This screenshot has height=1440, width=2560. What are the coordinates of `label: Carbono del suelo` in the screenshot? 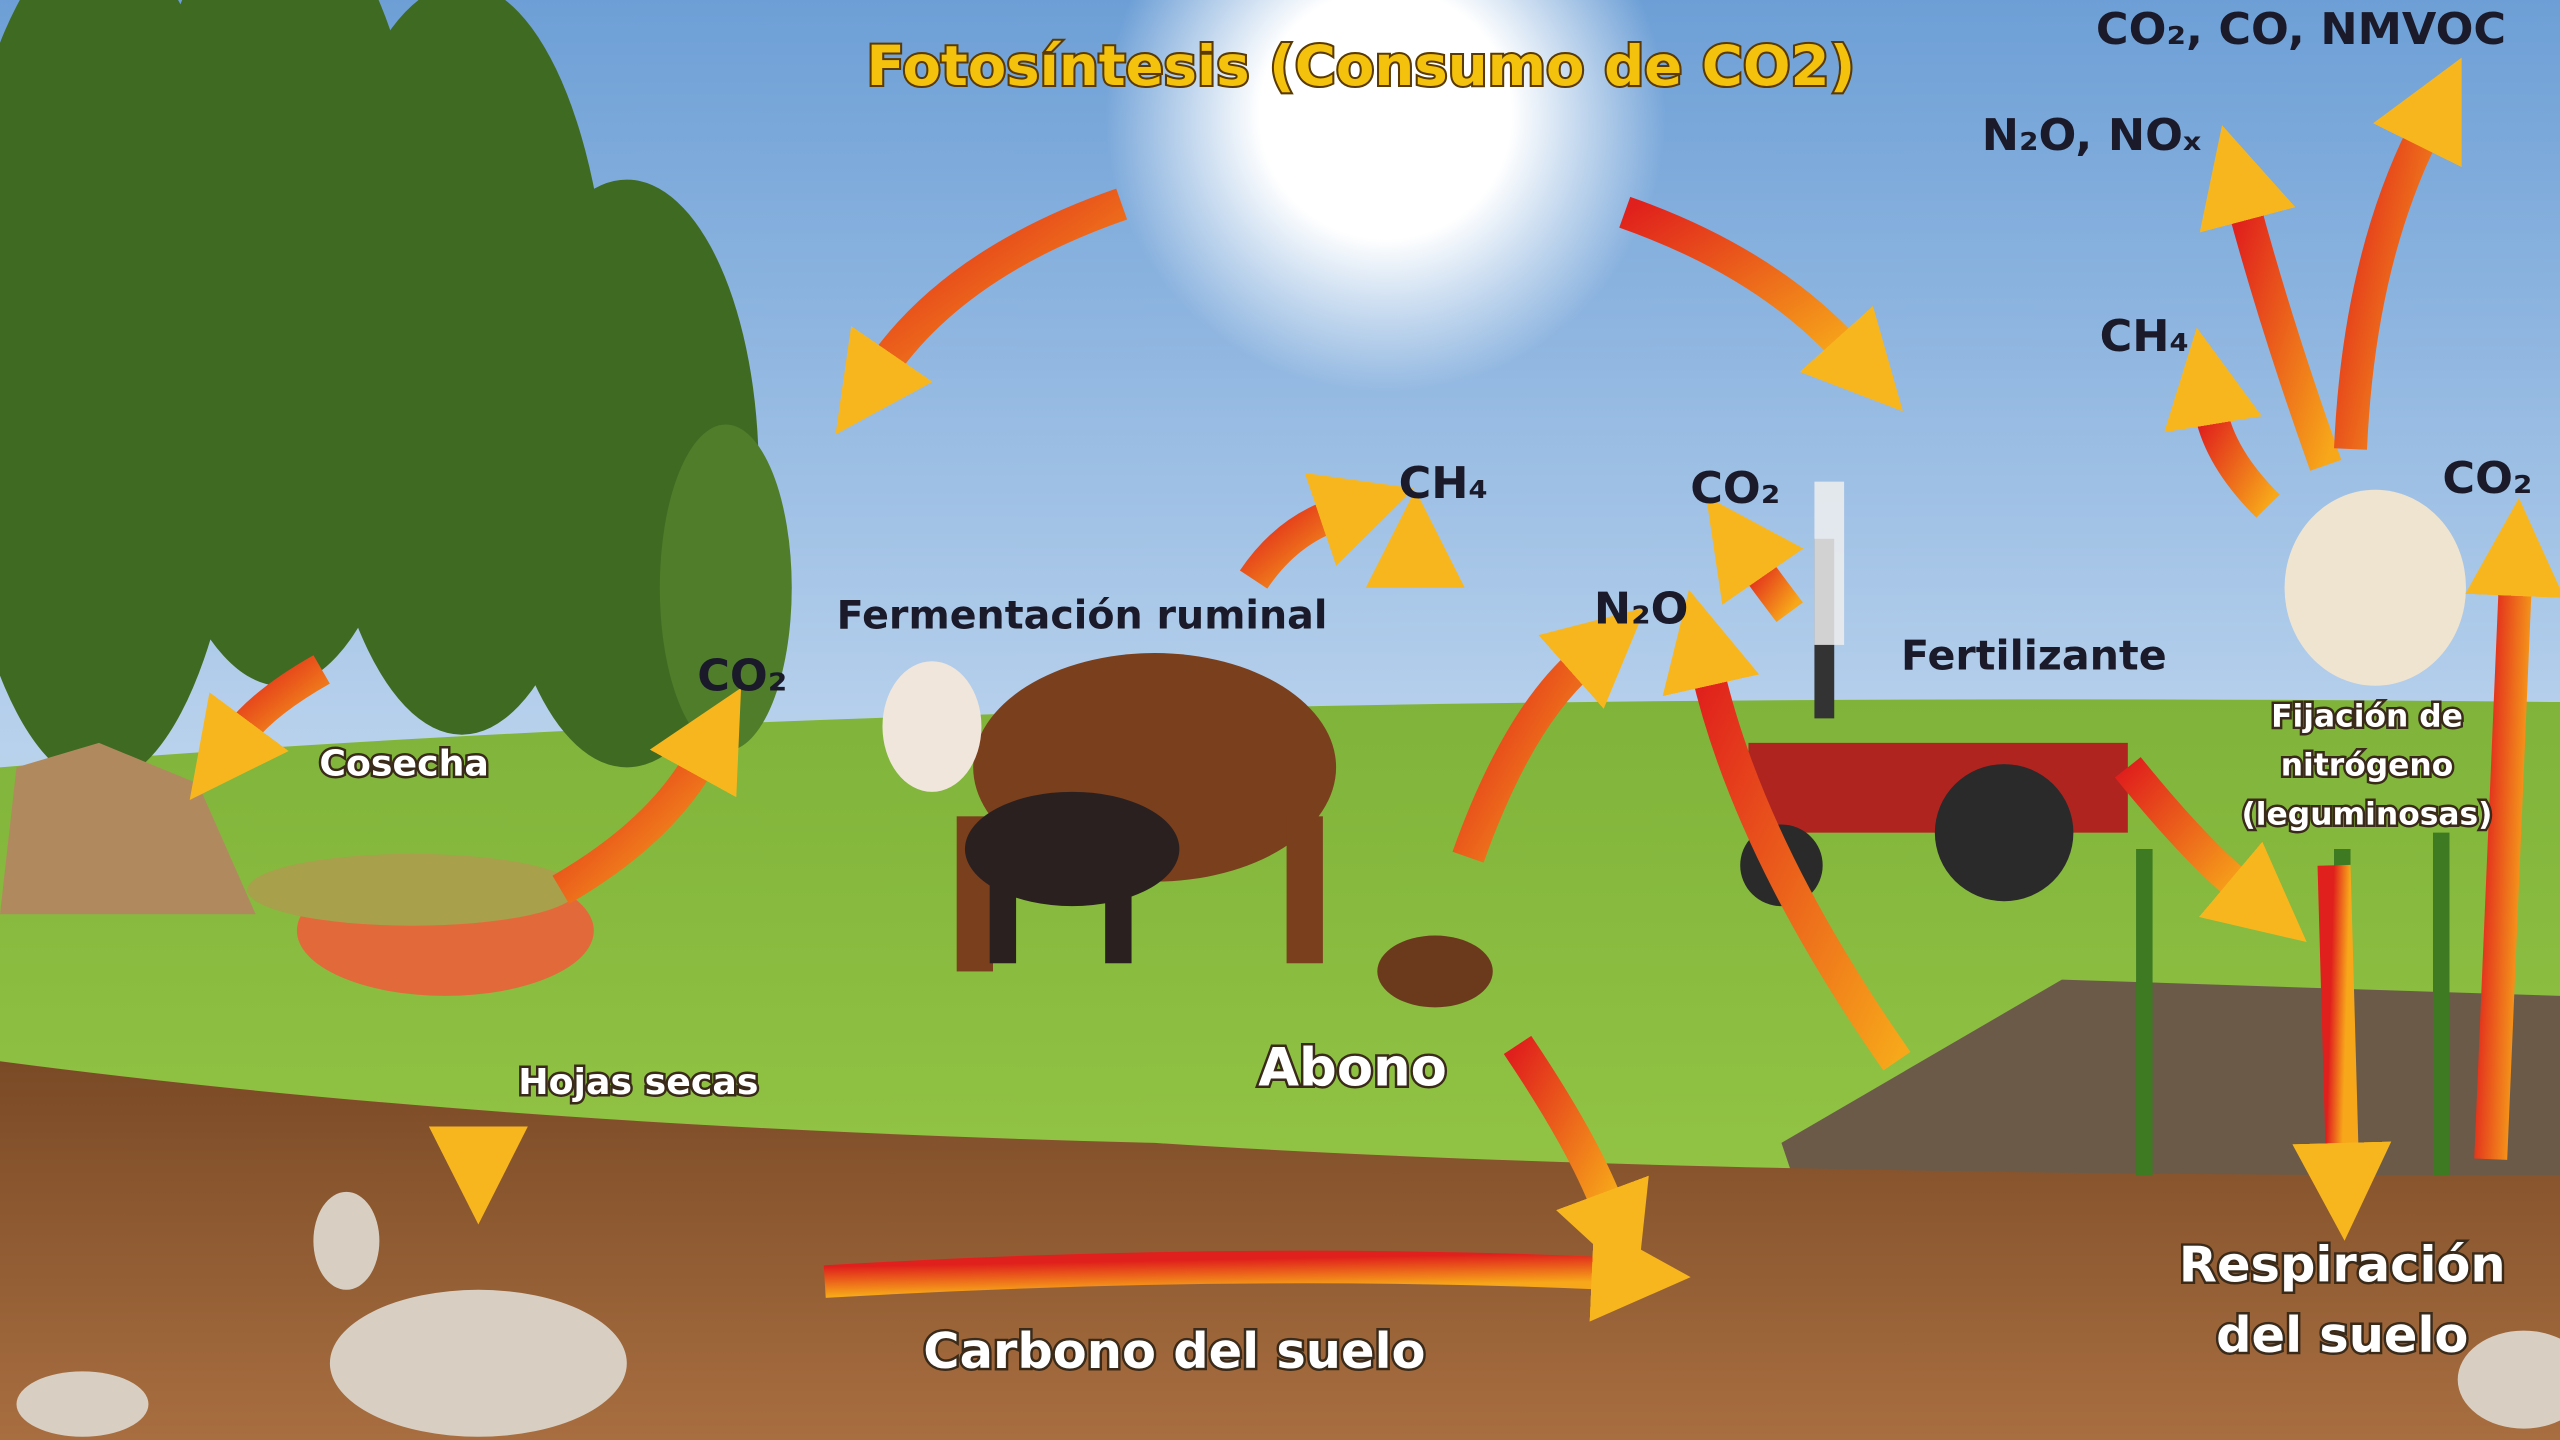 It's located at (1174, 1351).